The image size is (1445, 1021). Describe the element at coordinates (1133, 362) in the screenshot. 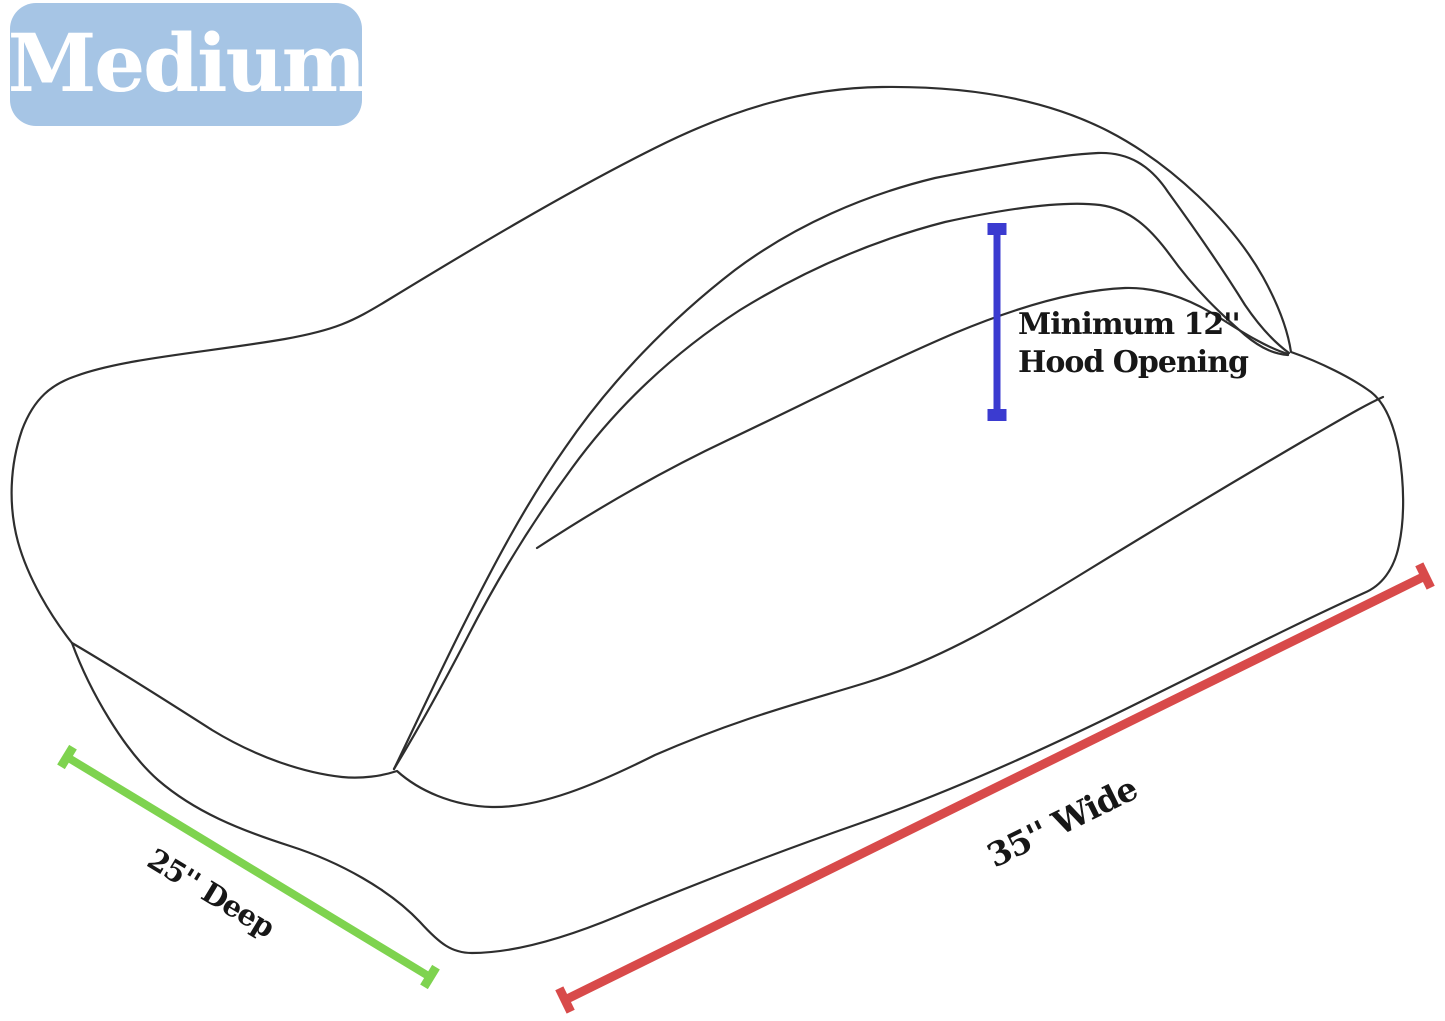

I see `hood-opening-label-line2: Hood Opening` at that location.